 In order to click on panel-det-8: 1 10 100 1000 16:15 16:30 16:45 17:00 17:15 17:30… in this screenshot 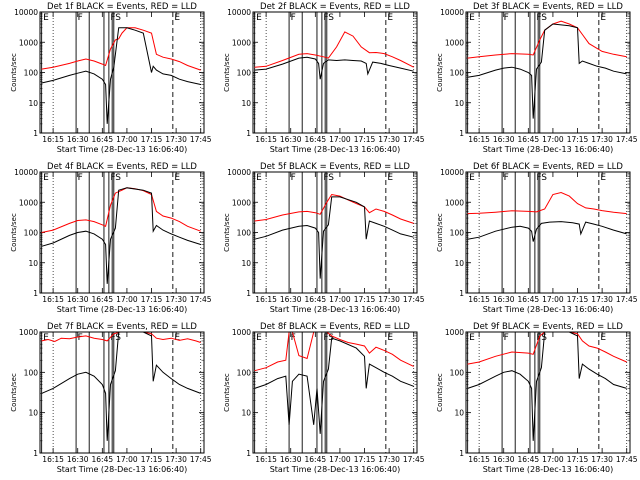, I will do `click(324, 398)`.